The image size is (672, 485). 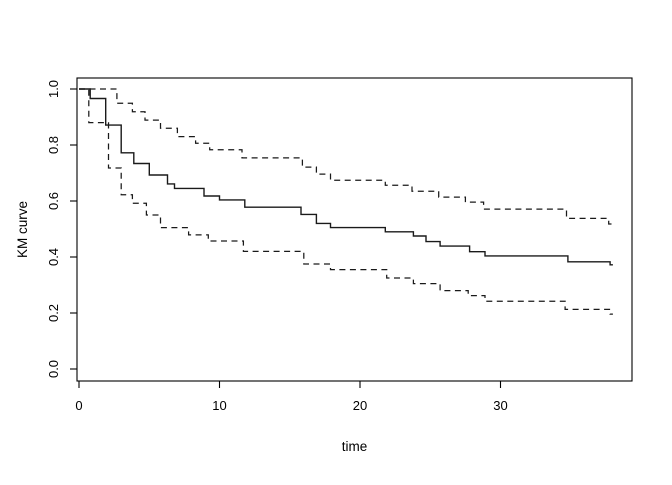 I want to click on x-axis-label: time, so click(x=355, y=446).